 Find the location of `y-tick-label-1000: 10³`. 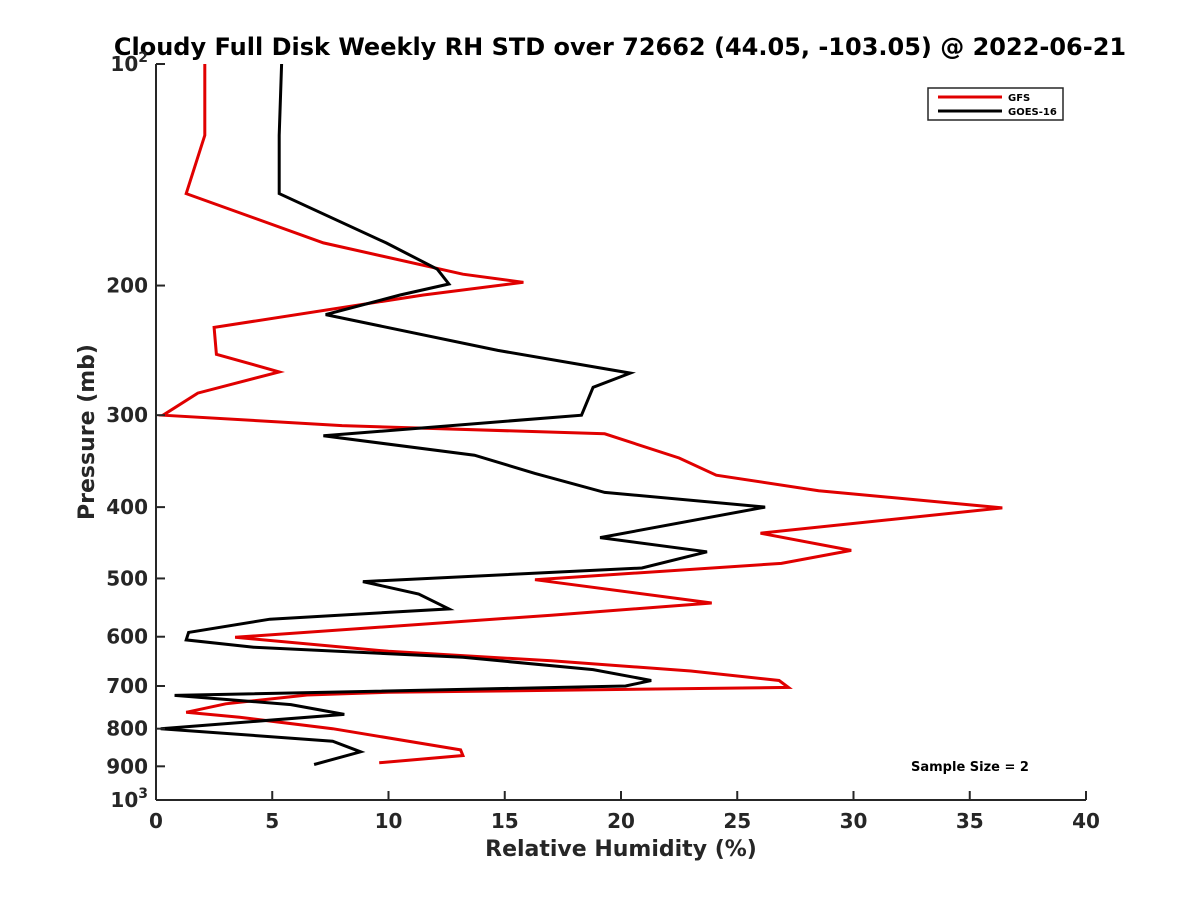

y-tick-label-1000: 10³ is located at coordinates (129, 799).